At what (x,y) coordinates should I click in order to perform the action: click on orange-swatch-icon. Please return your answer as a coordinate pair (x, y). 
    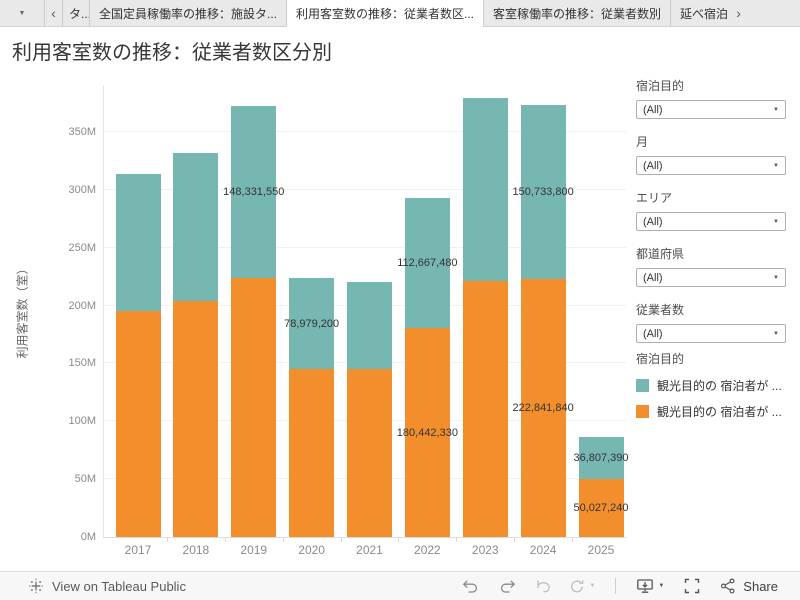
    Looking at the image, I should click on (642, 411).